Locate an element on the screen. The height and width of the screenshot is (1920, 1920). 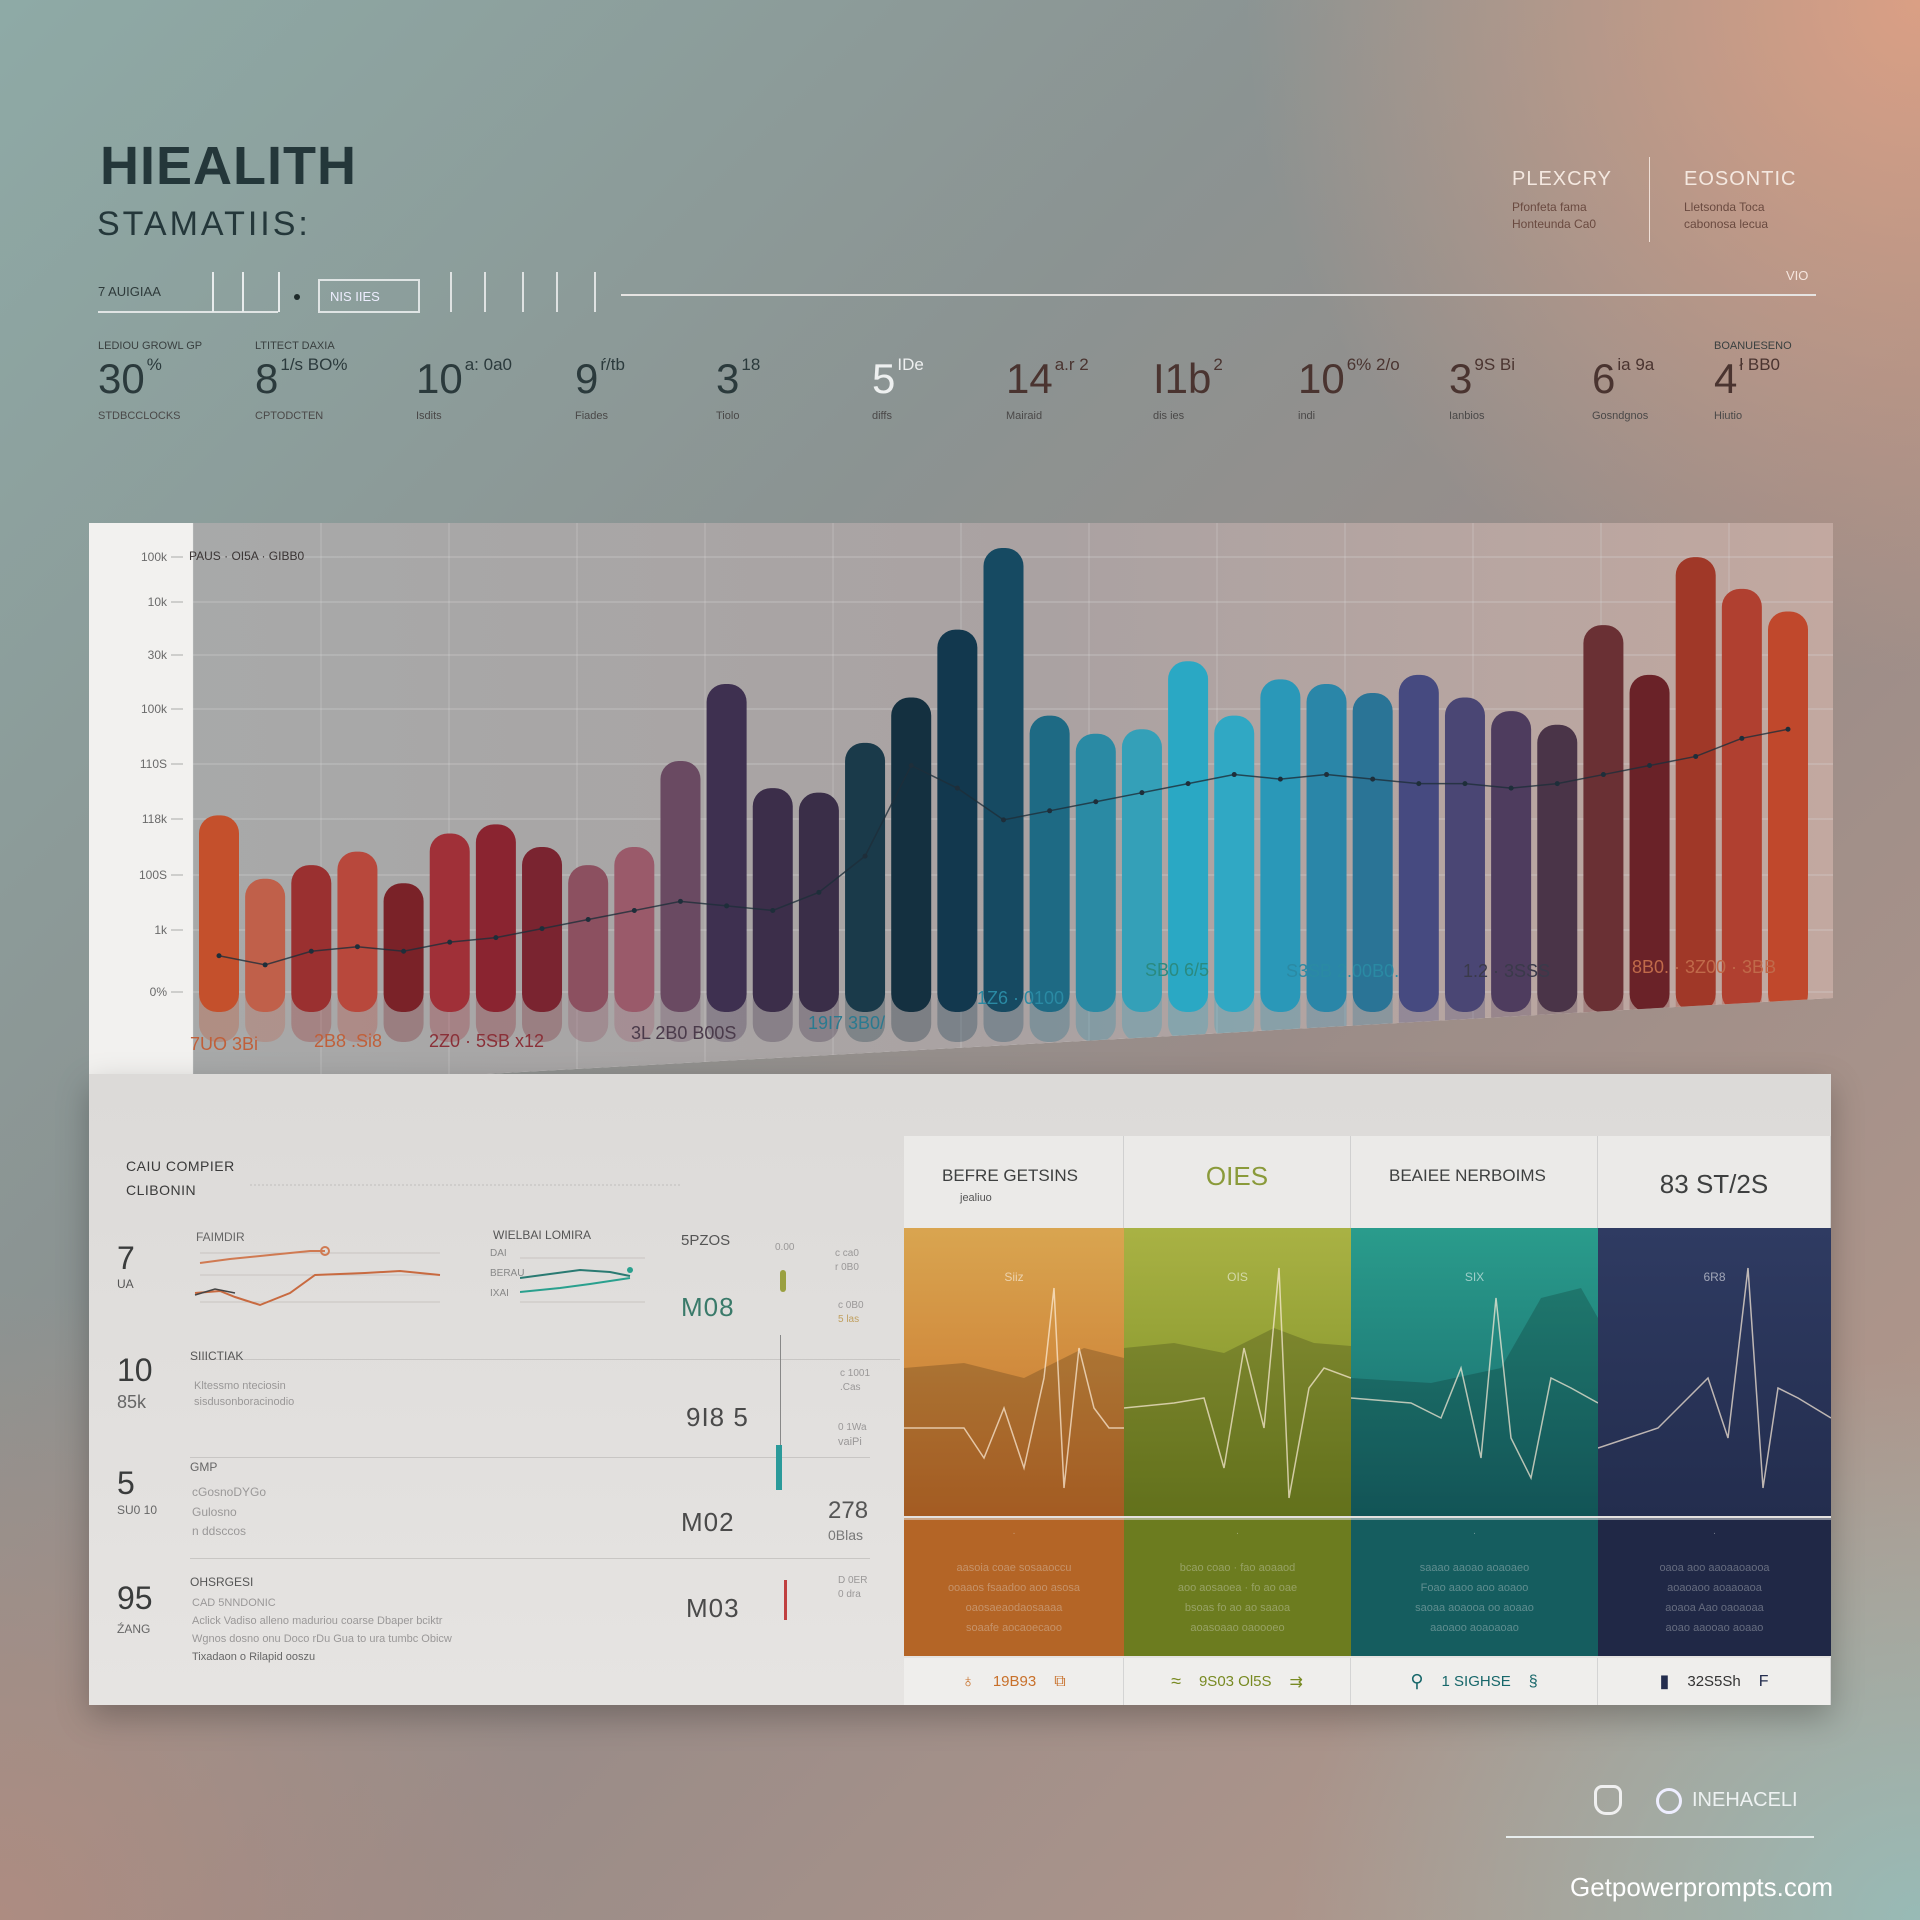
metric-icon: ≈ is located at coordinates (1176, 1681).